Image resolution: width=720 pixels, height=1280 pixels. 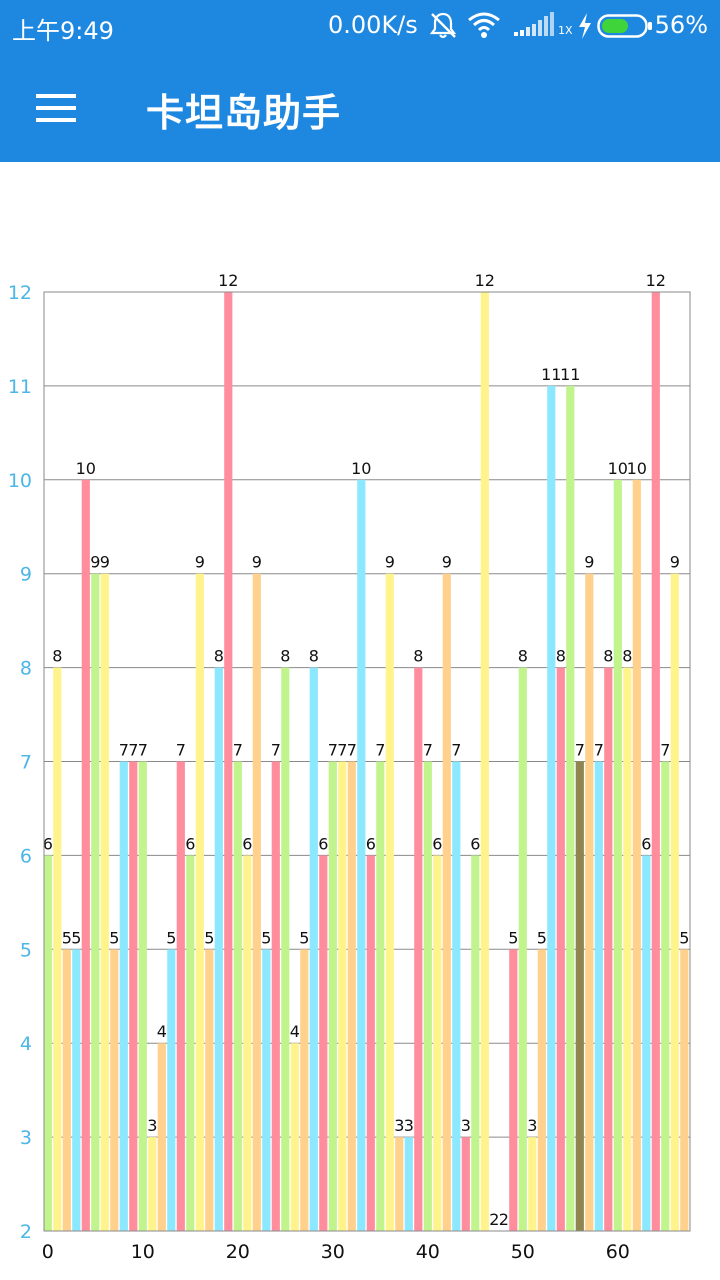 I want to click on y-tick-label: 6, so click(x=26, y=856).